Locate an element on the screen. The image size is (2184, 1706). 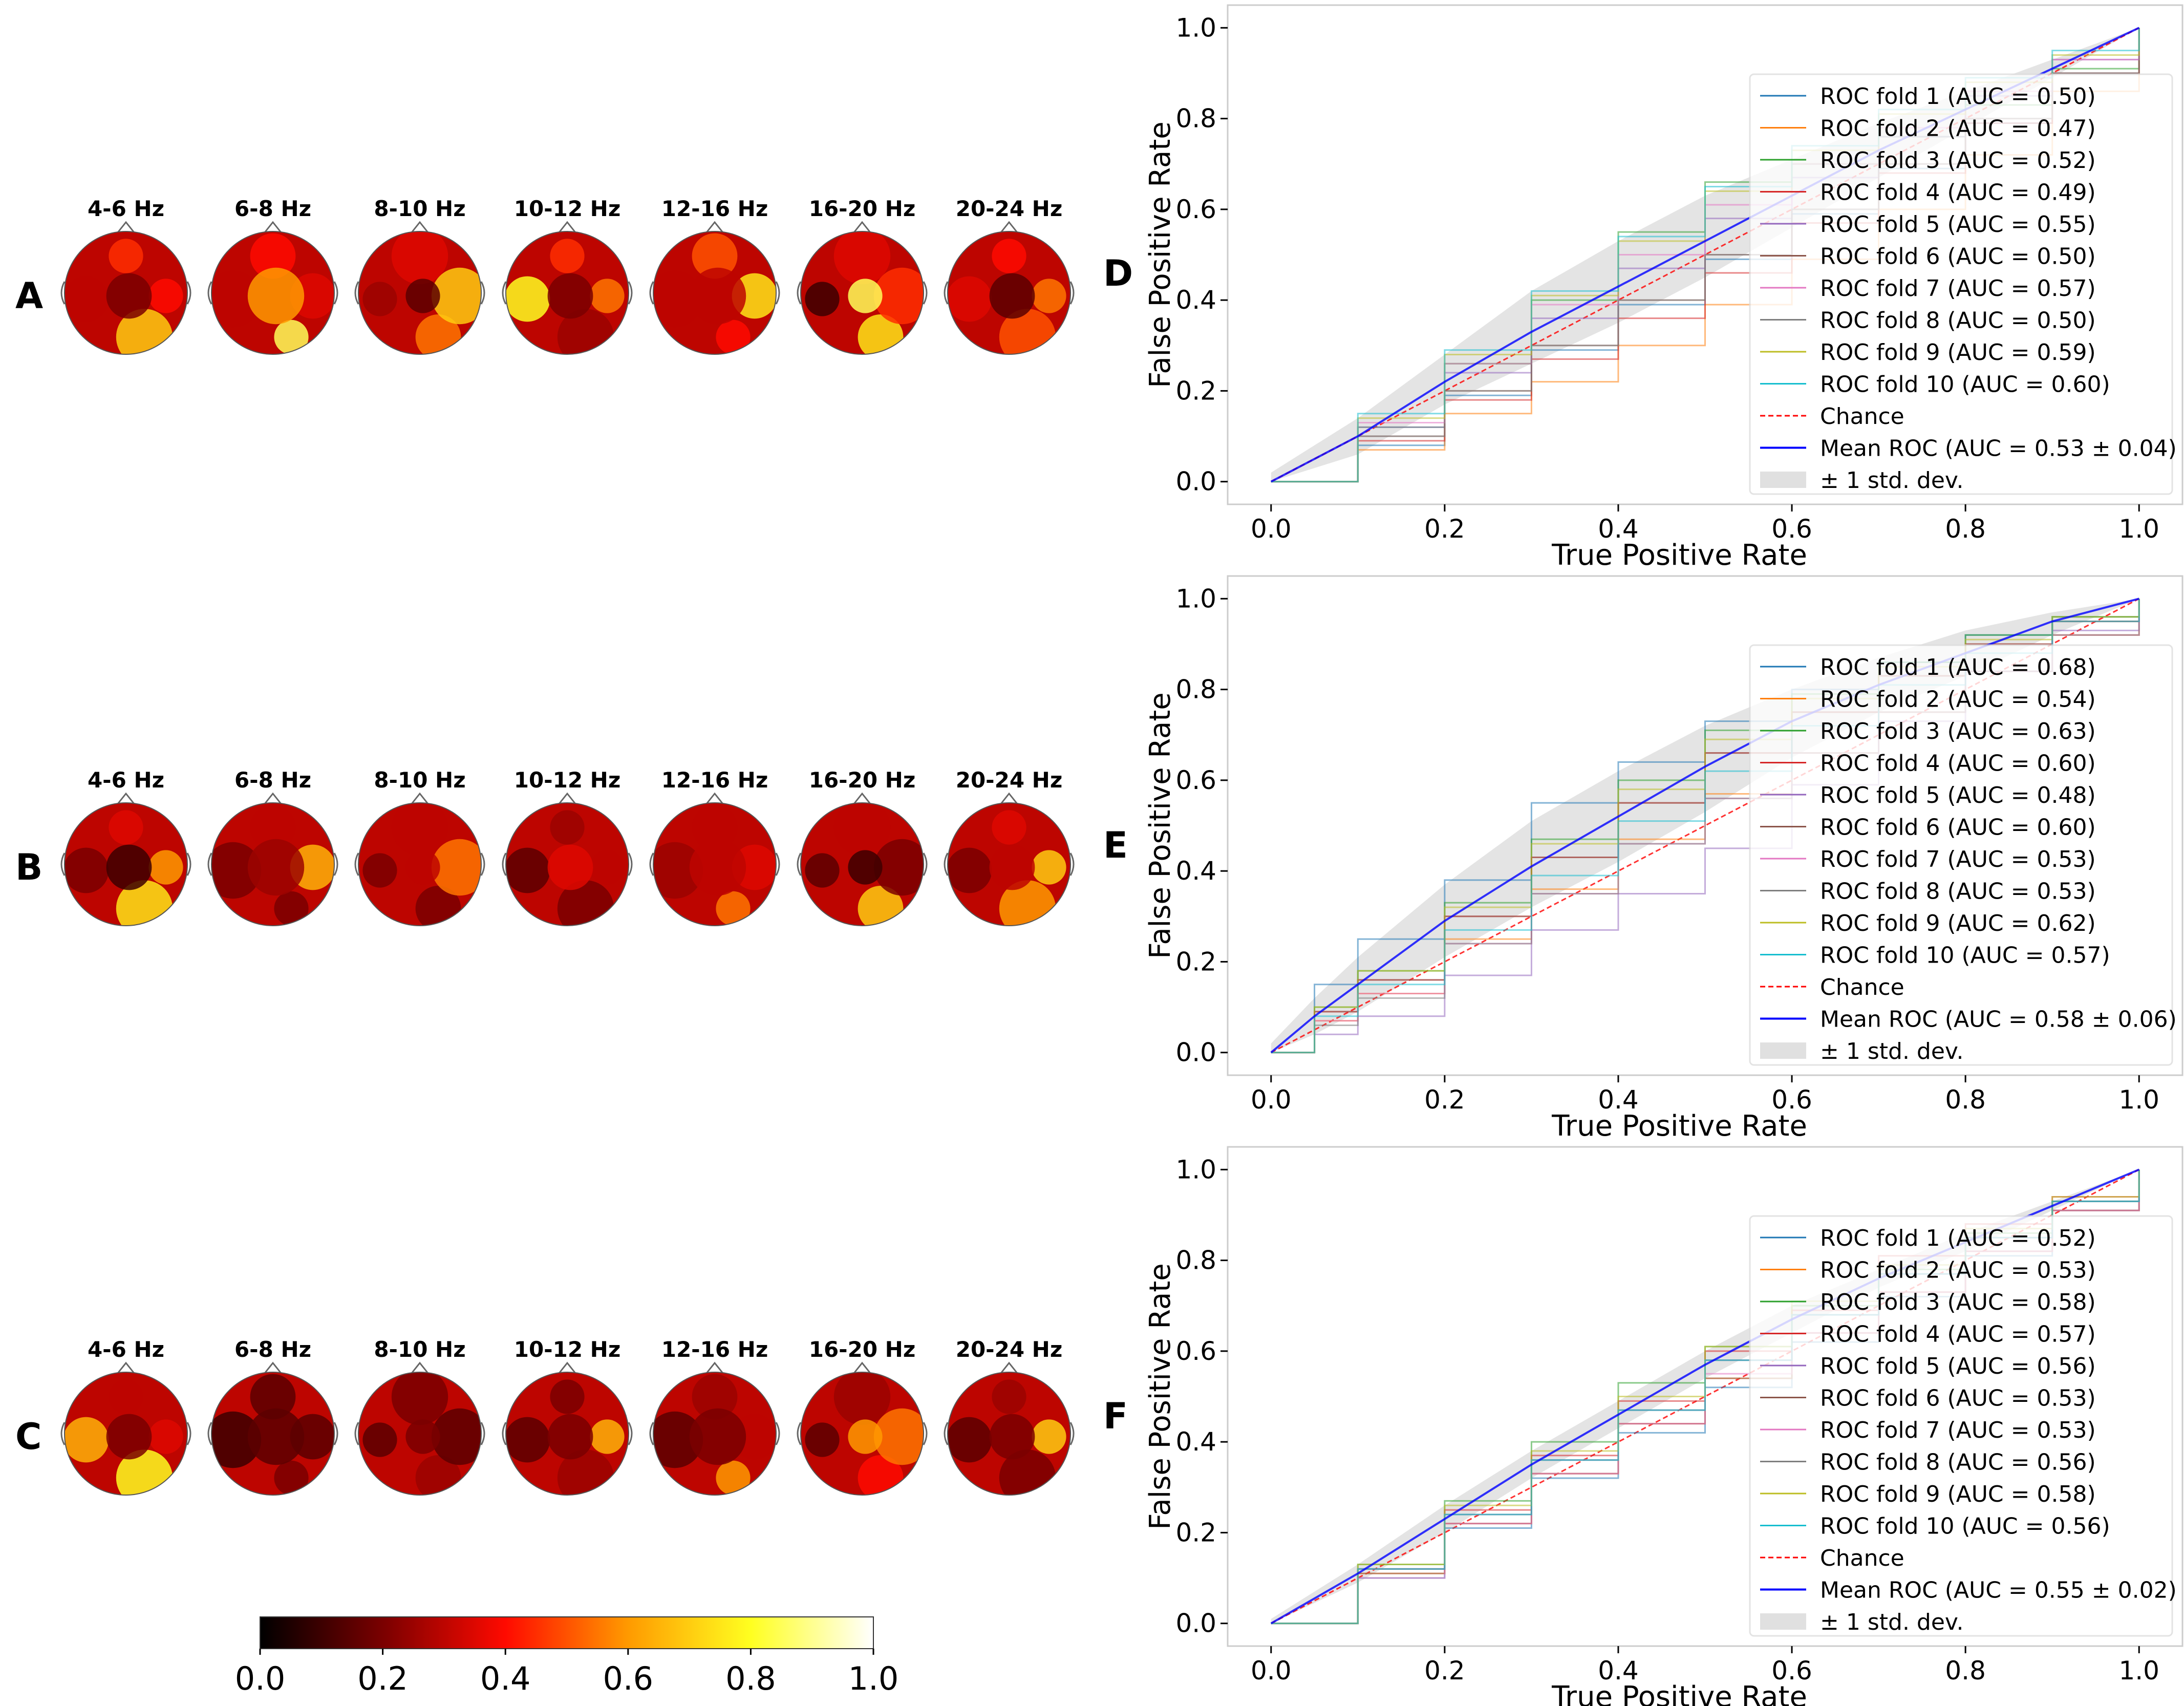
legend-entry: ± 1 std. dev. is located at coordinates (1862, 1622).